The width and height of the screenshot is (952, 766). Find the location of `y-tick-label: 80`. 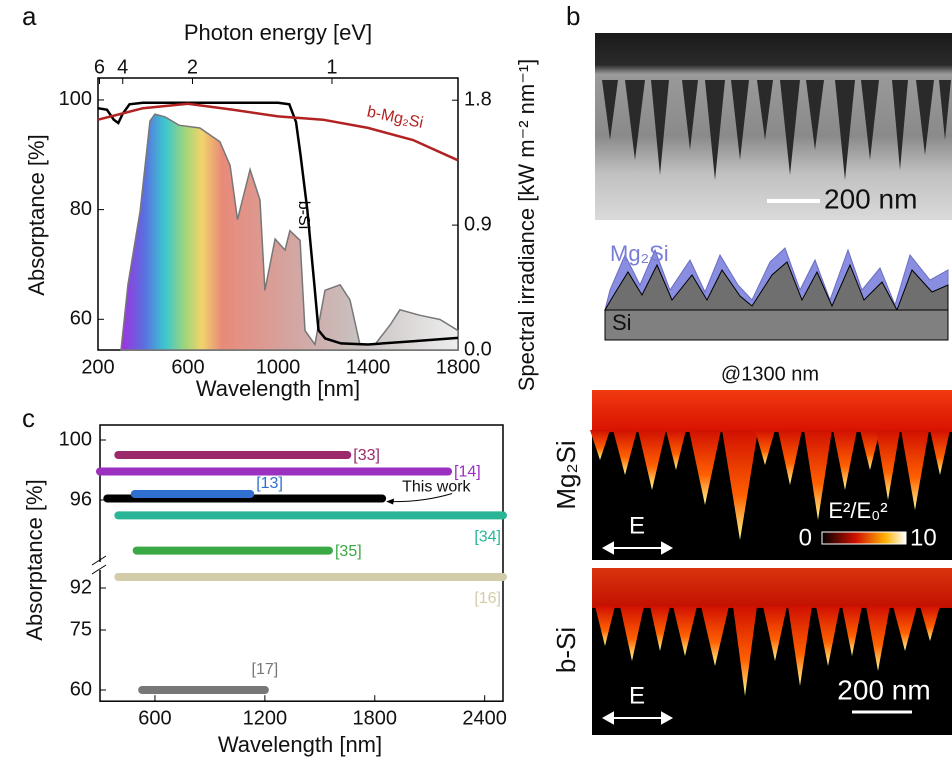

y-tick-label: 80 is located at coordinates (81, 209).